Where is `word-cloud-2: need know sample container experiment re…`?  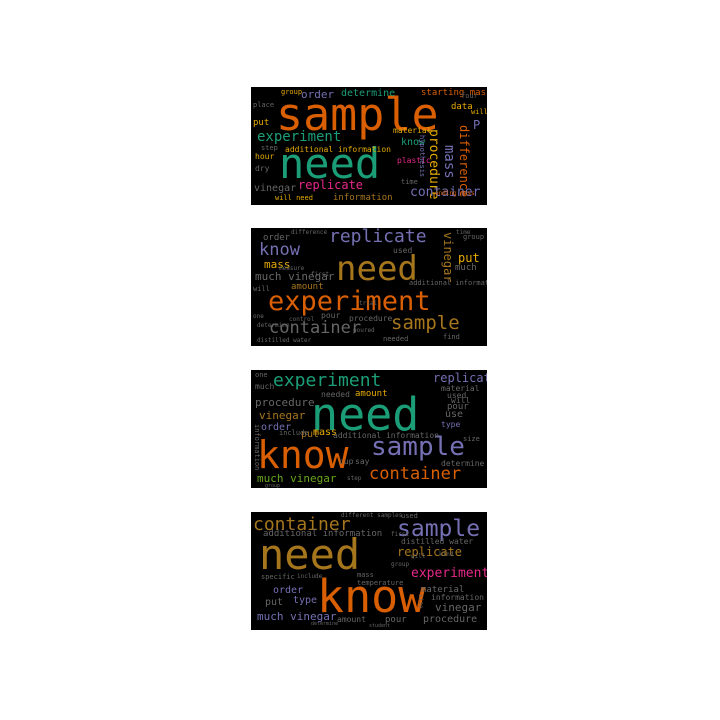
word-cloud-2: need know sample container experiment re… is located at coordinates (369, 429).